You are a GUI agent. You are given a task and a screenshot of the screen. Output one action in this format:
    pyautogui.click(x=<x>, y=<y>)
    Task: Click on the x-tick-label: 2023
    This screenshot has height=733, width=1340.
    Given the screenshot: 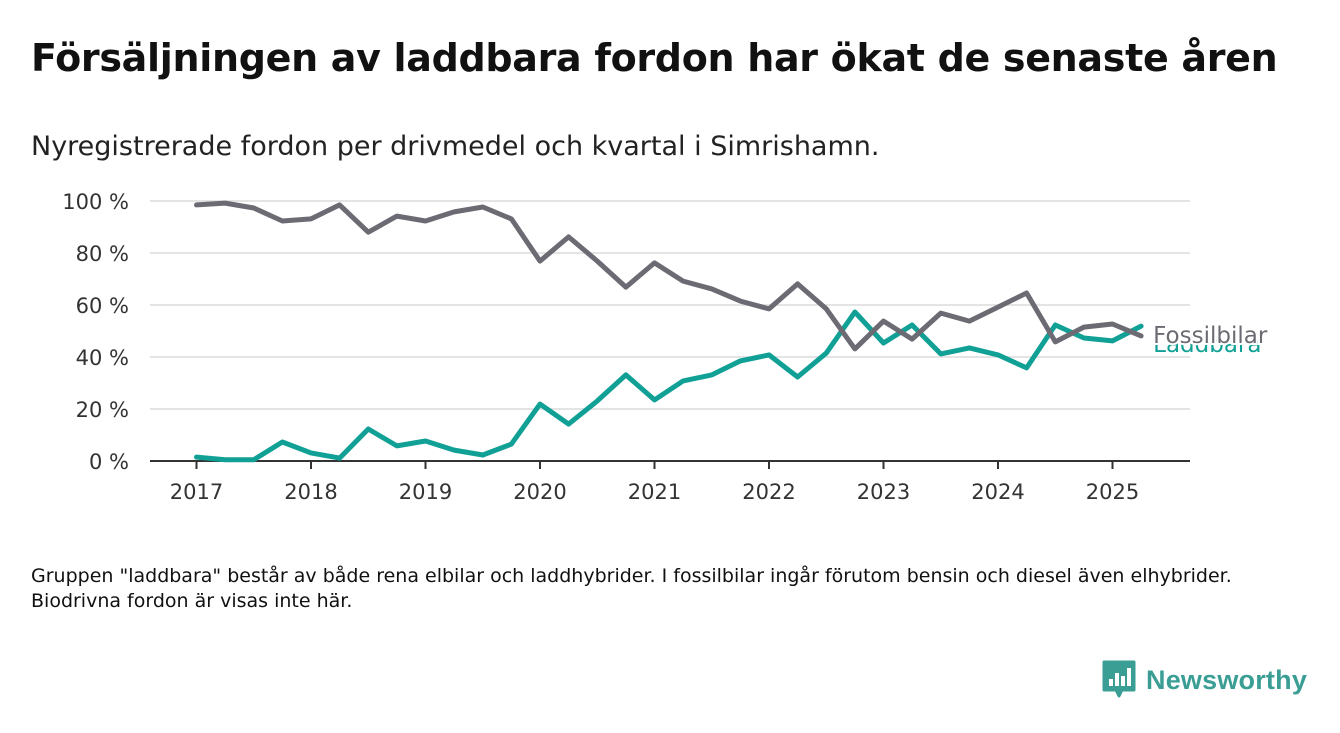 What is the action you would take?
    pyautogui.click(x=883, y=492)
    